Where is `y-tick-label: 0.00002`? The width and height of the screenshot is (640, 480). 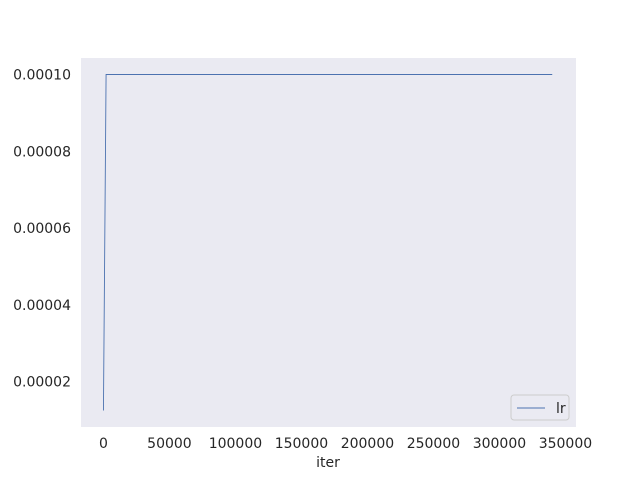
y-tick-label: 0.00002 is located at coordinates (42, 383).